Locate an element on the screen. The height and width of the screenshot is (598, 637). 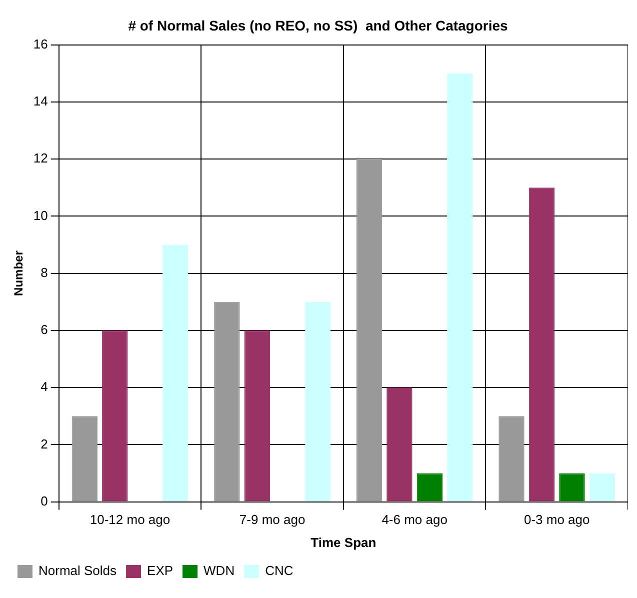
legend-label: Normal Solds is located at coordinates (78, 570).